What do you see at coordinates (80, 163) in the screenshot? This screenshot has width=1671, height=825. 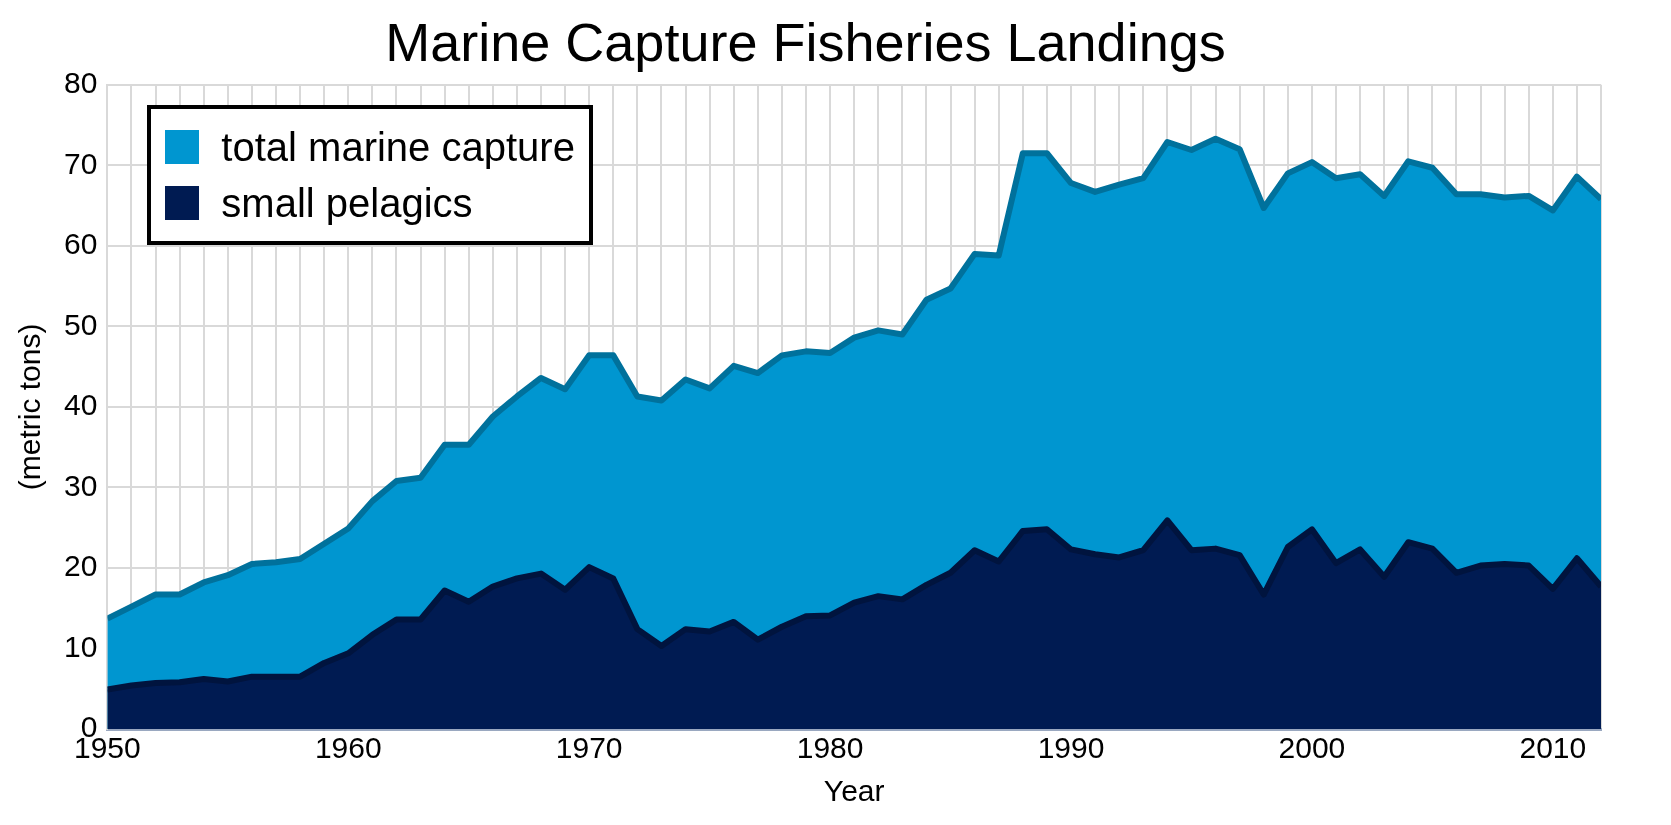 I see `y-tick-label: 70` at bounding box center [80, 163].